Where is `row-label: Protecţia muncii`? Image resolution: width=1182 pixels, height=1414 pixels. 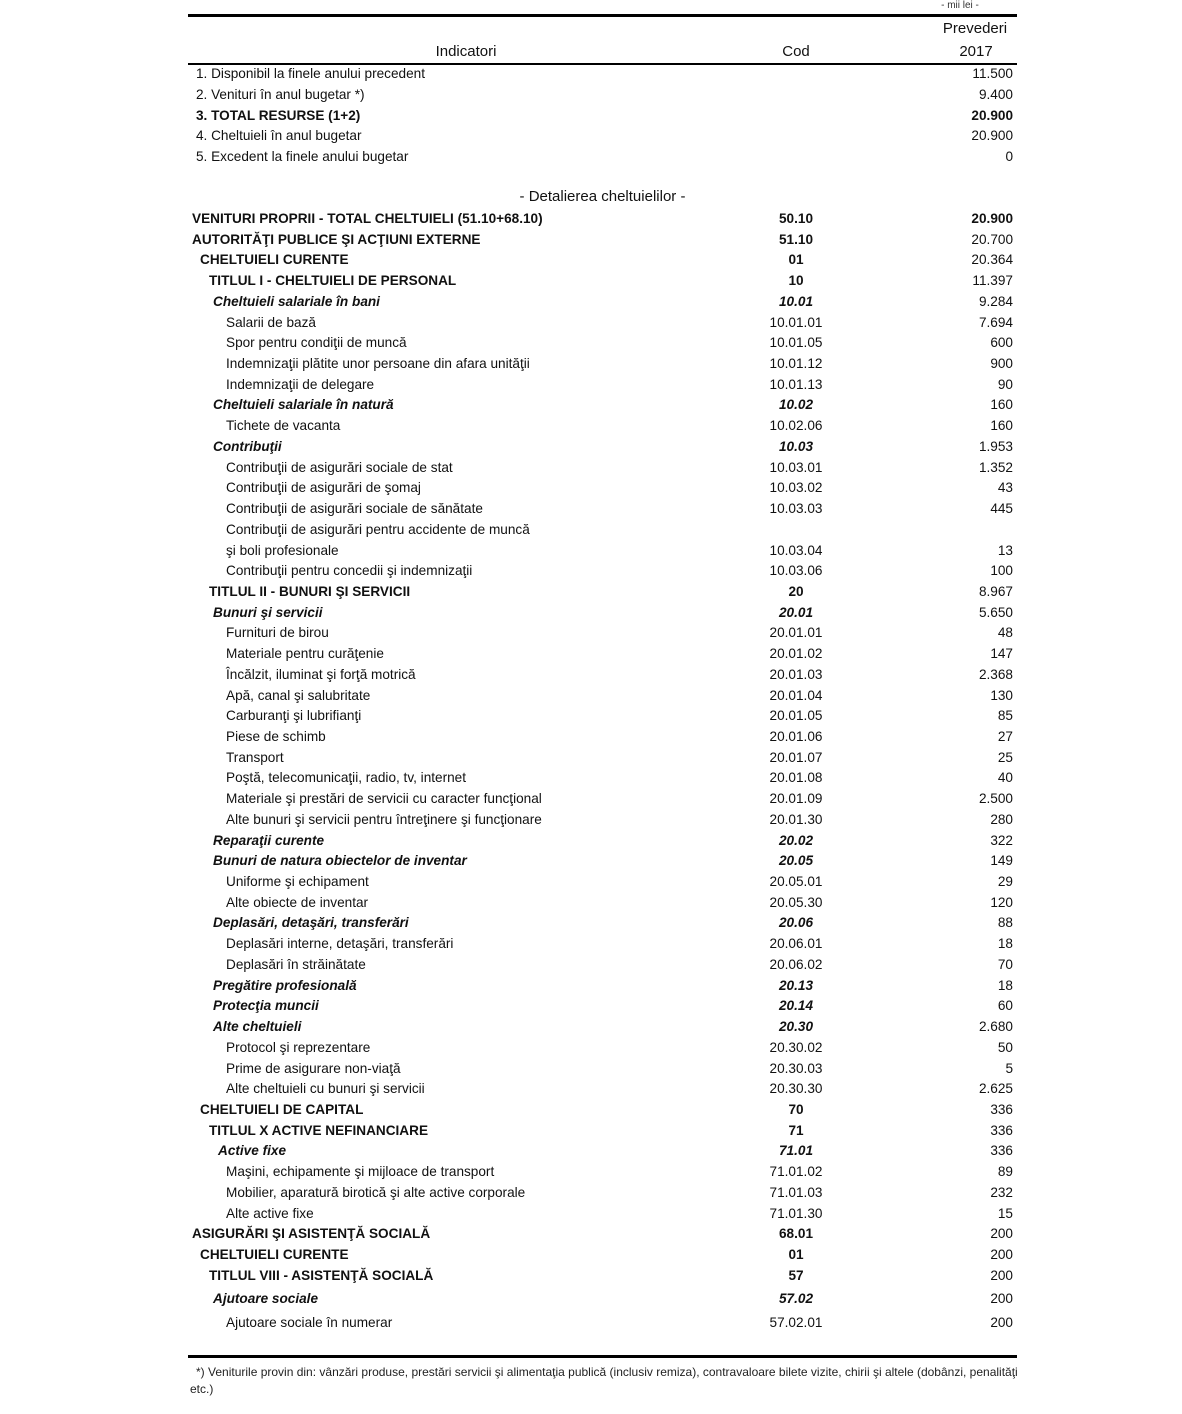
row-label: Protecţia muncii is located at coordinates (266, 1006).